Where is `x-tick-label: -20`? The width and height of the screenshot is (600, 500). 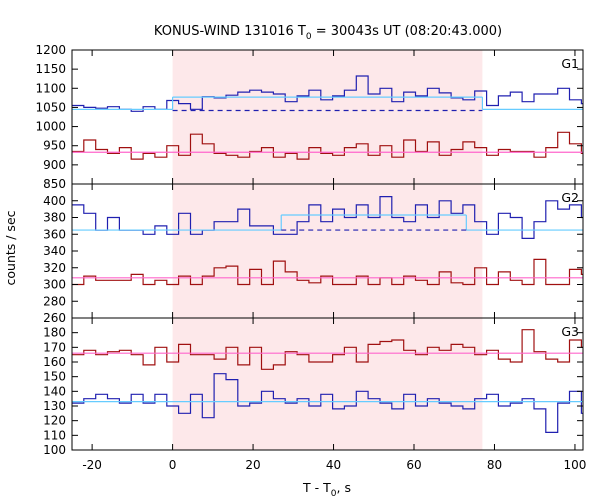
x-tick-label: -20 is located at coordinates (92, 465).